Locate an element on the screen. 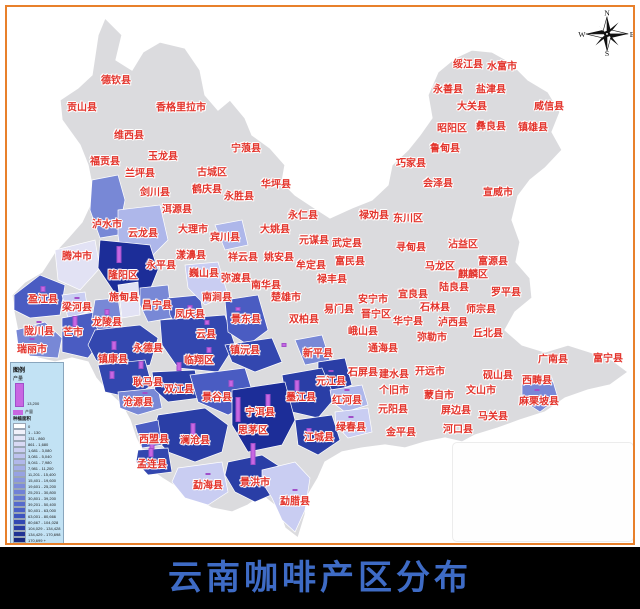 This screenshot has width=640, height=609. legend-class-swatch is located at coordinates (19, 539).